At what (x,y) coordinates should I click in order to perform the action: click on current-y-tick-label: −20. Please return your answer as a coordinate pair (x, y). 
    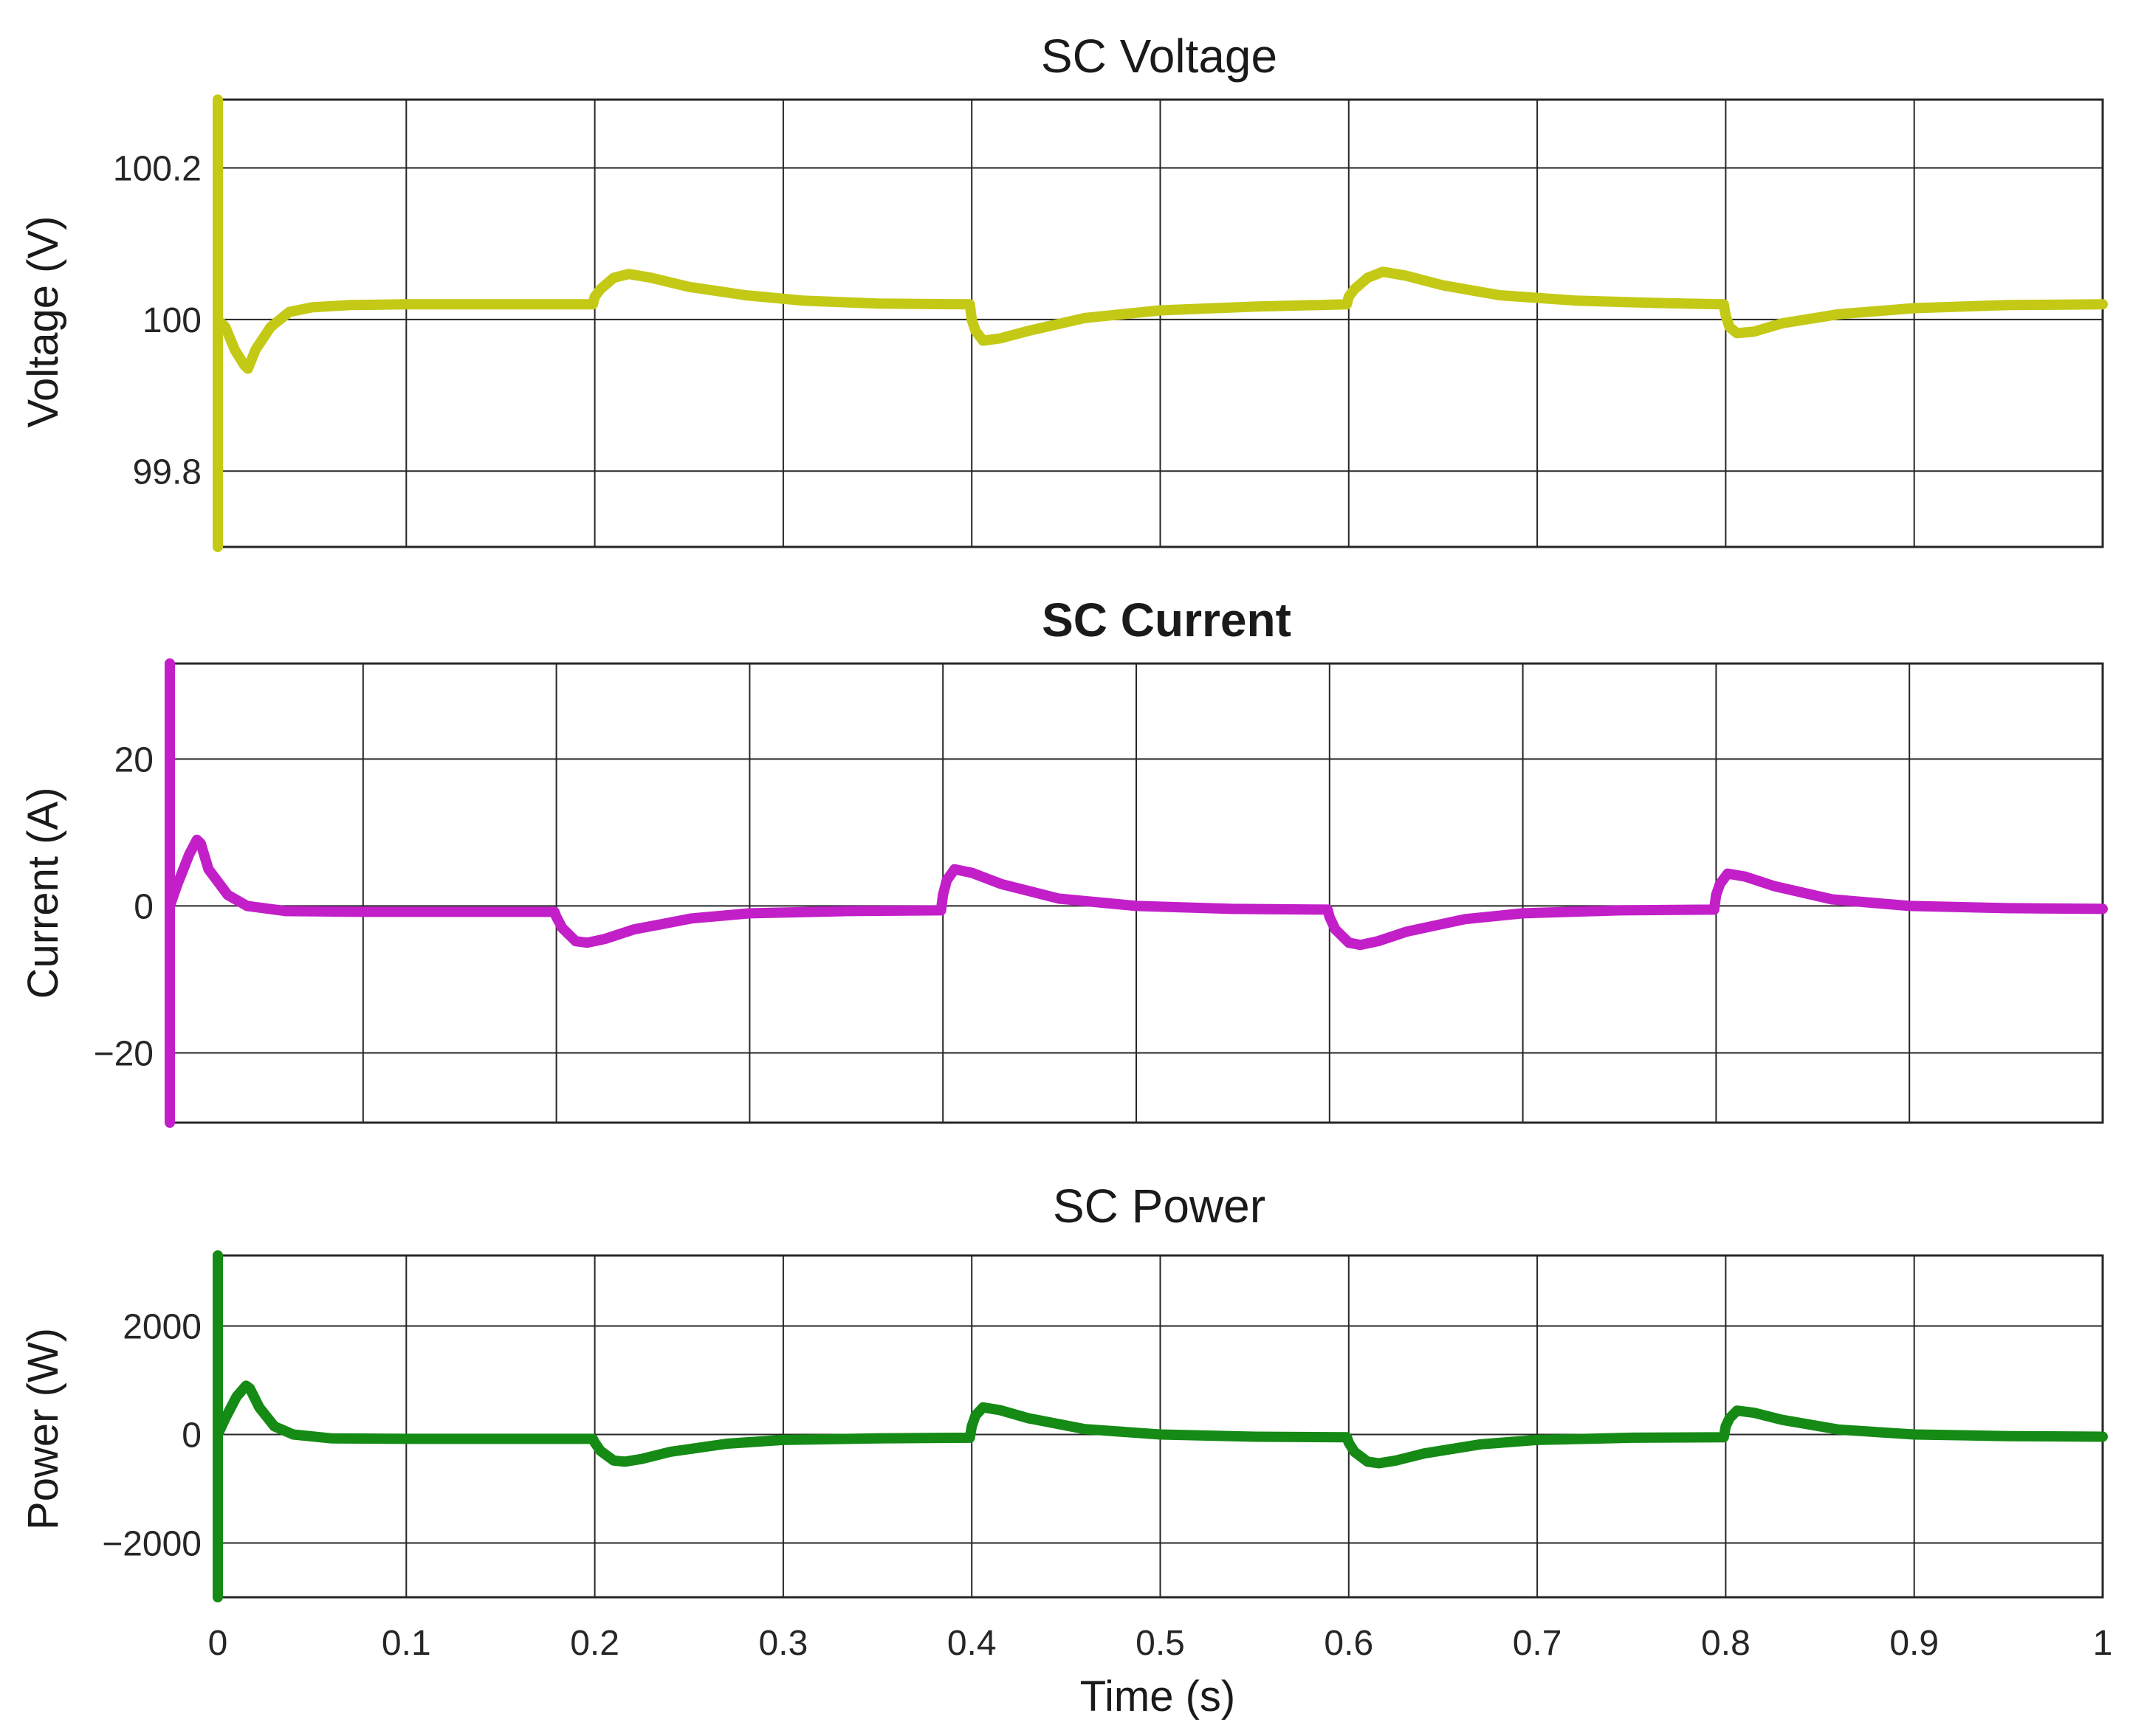
    Looking at the image, I should click on (124, 1053).